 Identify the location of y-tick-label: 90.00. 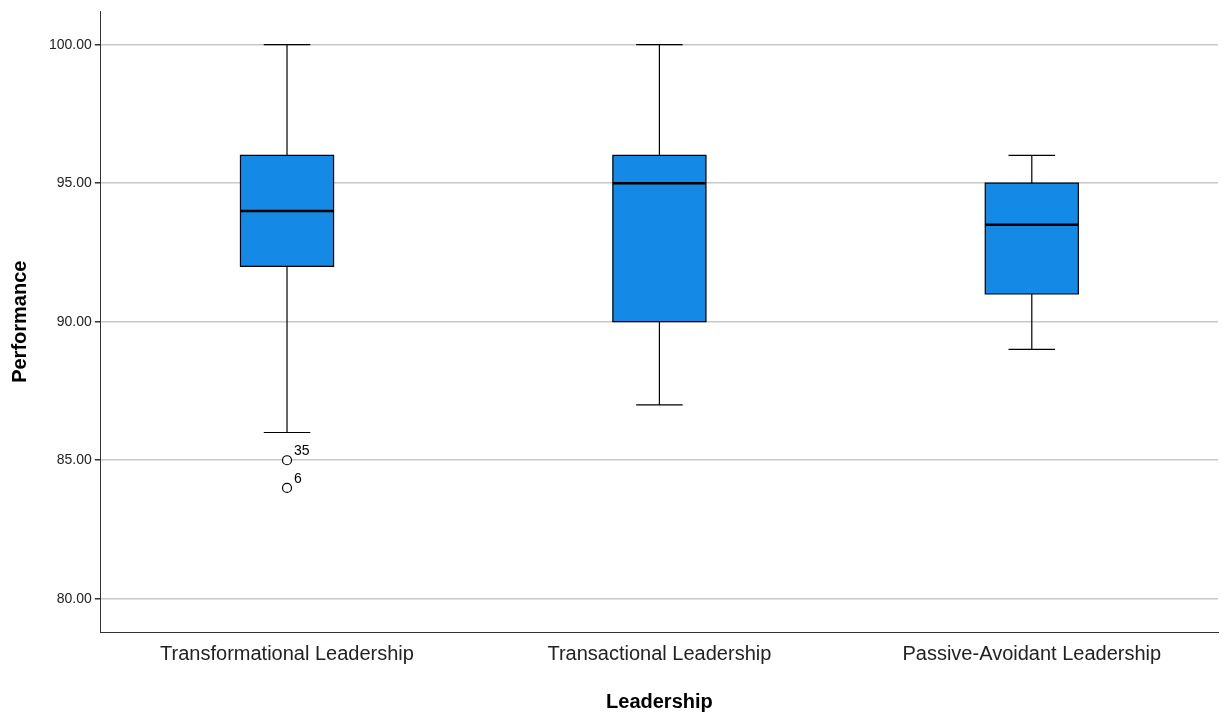
(74, 320).